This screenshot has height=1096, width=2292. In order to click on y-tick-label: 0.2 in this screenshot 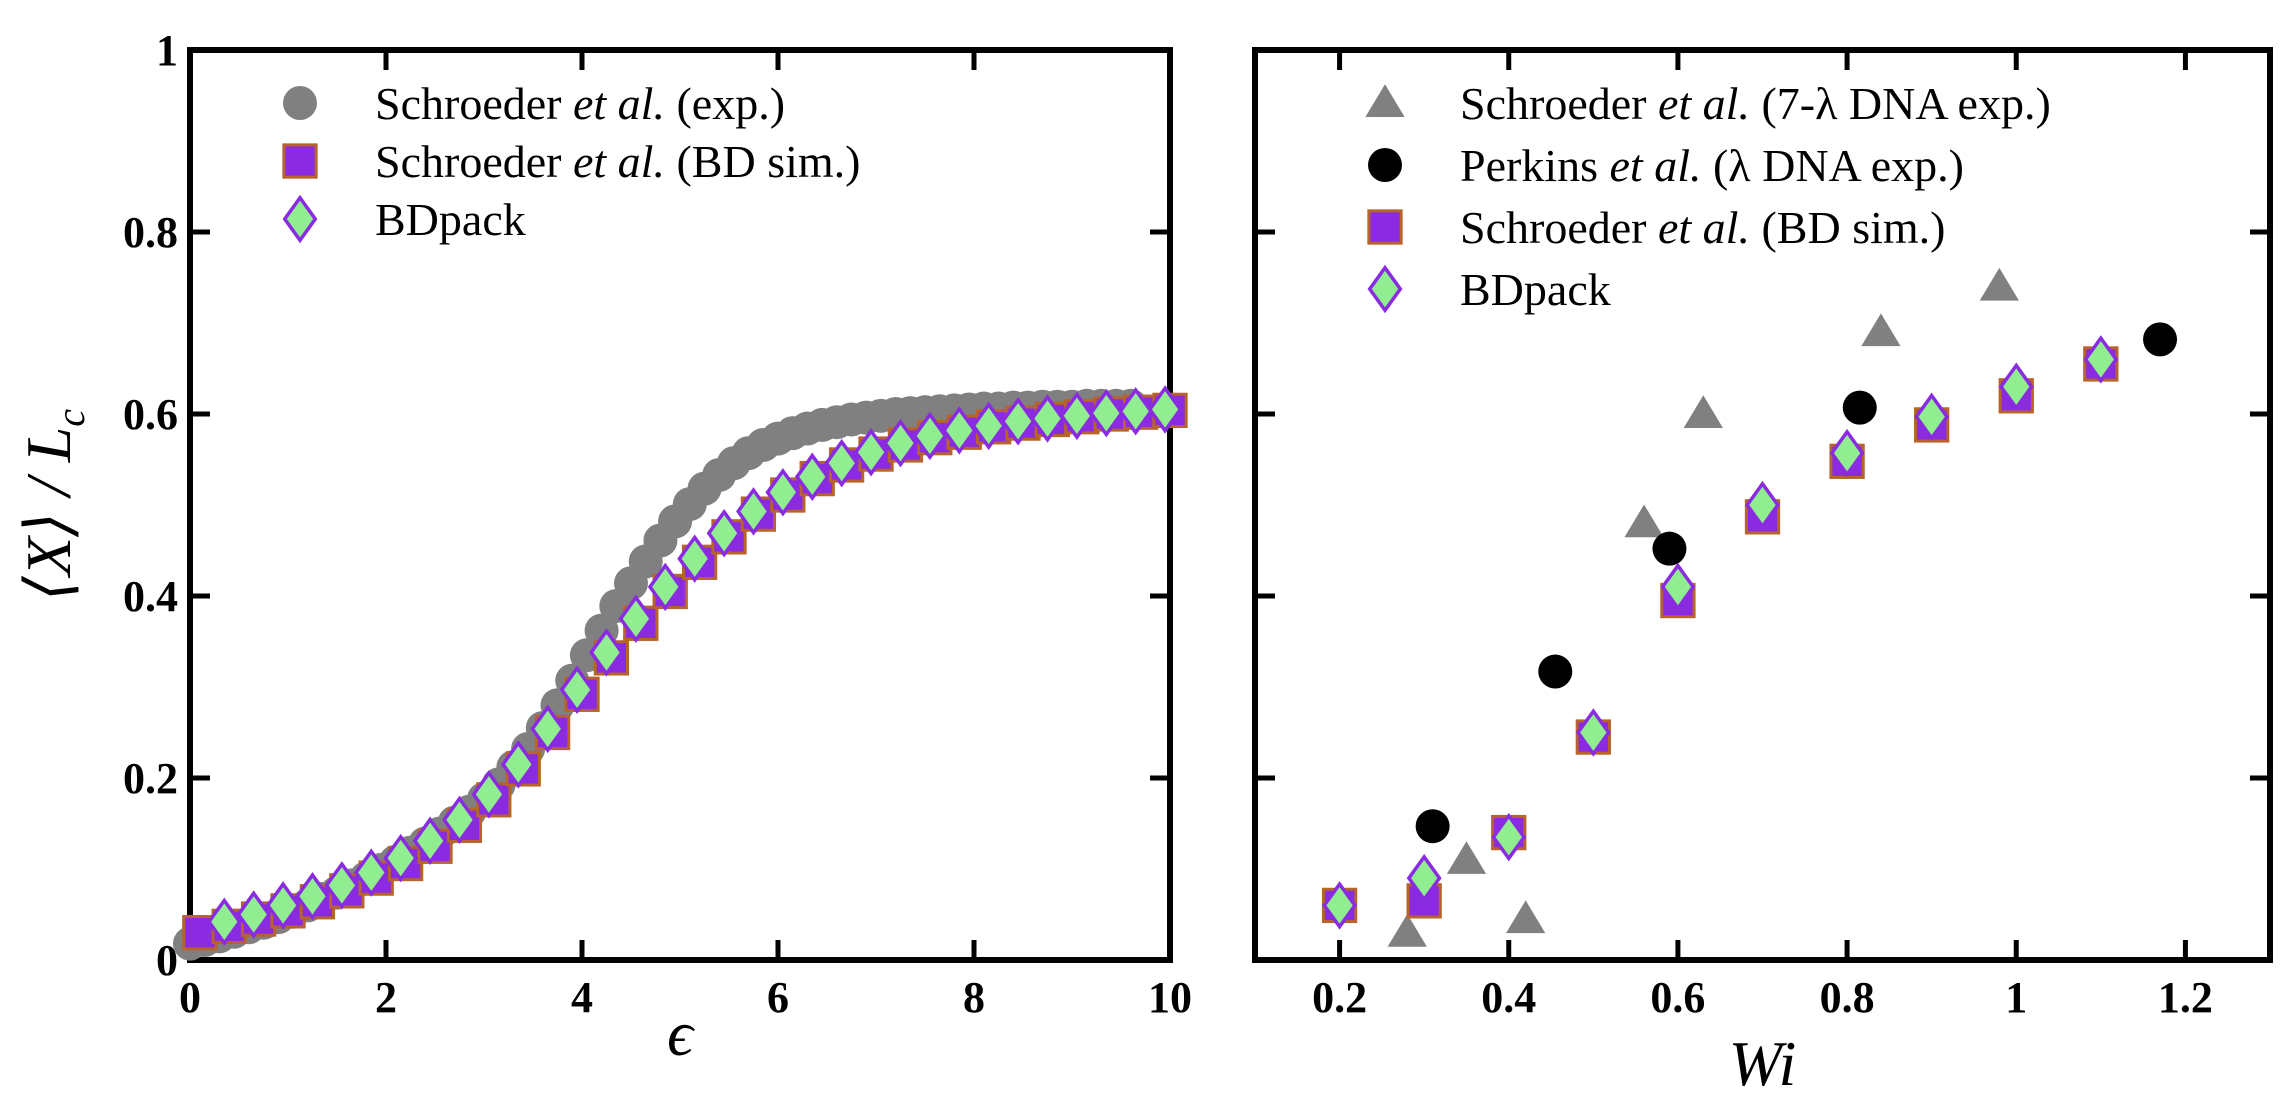, I will do `click(150, 778)`.